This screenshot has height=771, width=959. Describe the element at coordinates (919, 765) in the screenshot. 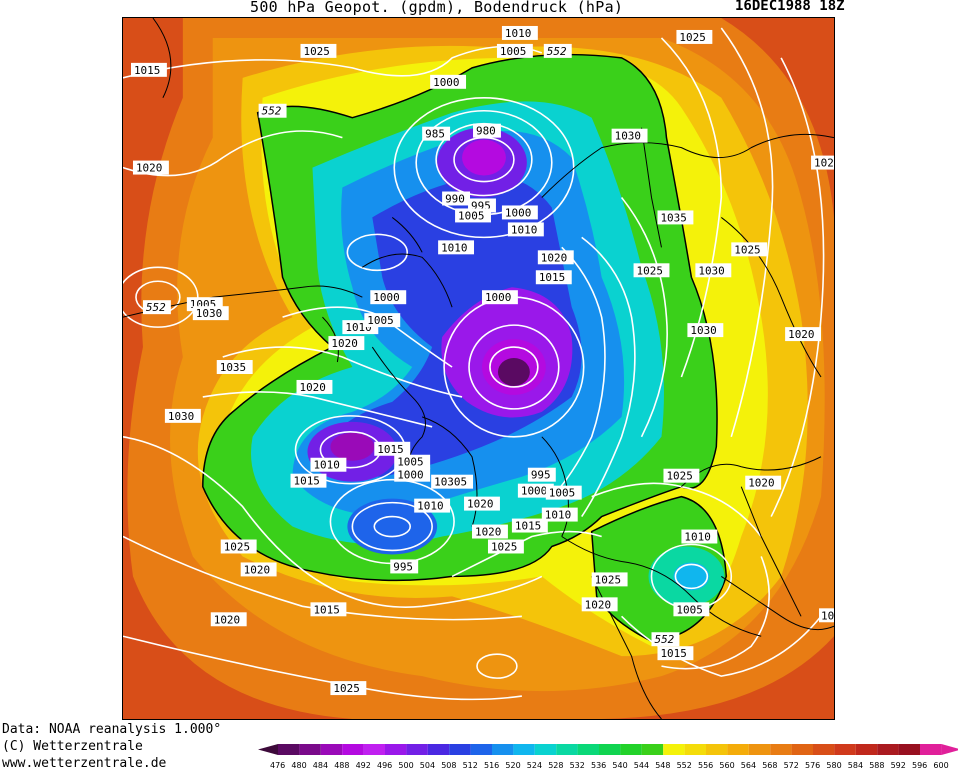

I see `legend-tick-label: 596` at that location.